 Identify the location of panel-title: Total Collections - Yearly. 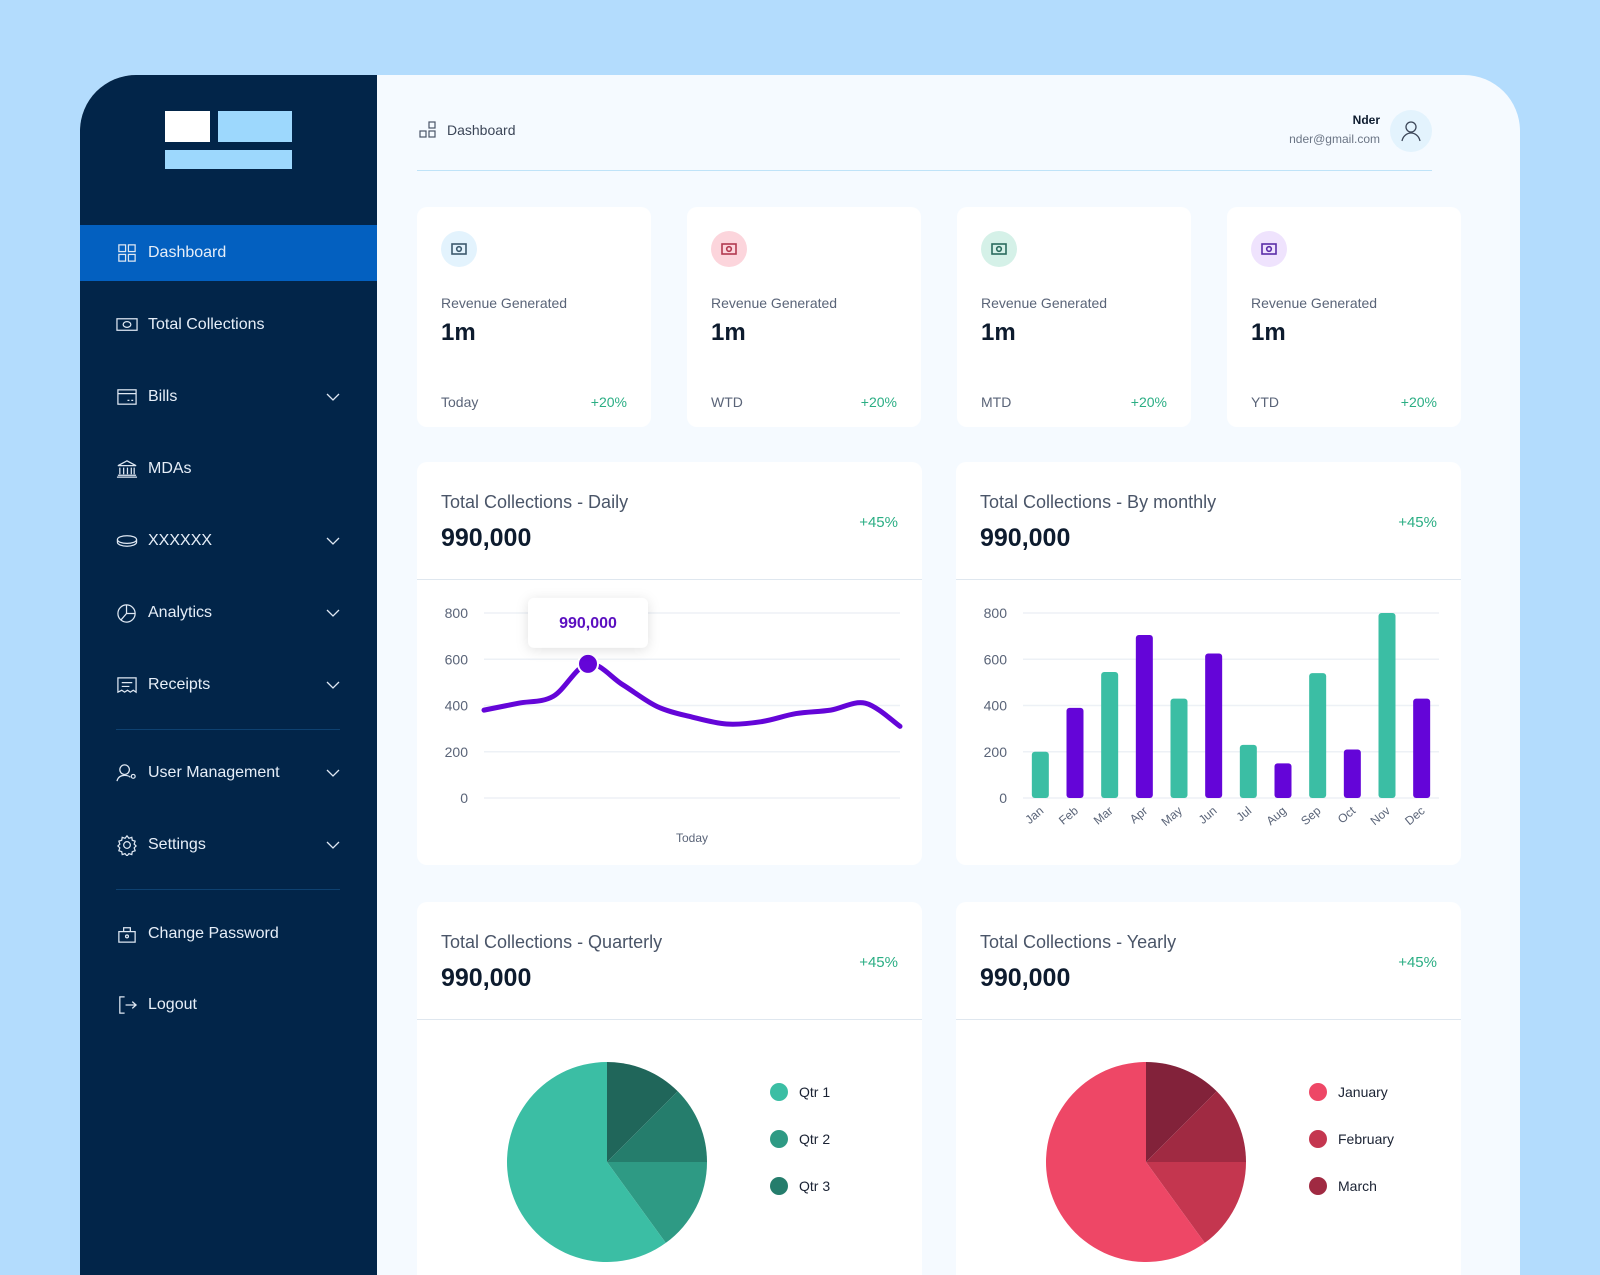
(1078, 942).